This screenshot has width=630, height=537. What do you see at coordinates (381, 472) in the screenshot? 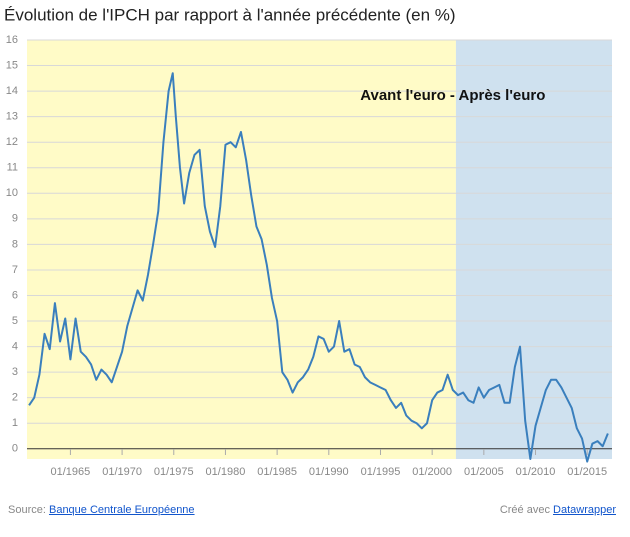
I see `x-tick-label: 01/1995` at bounding box center [381, 472].